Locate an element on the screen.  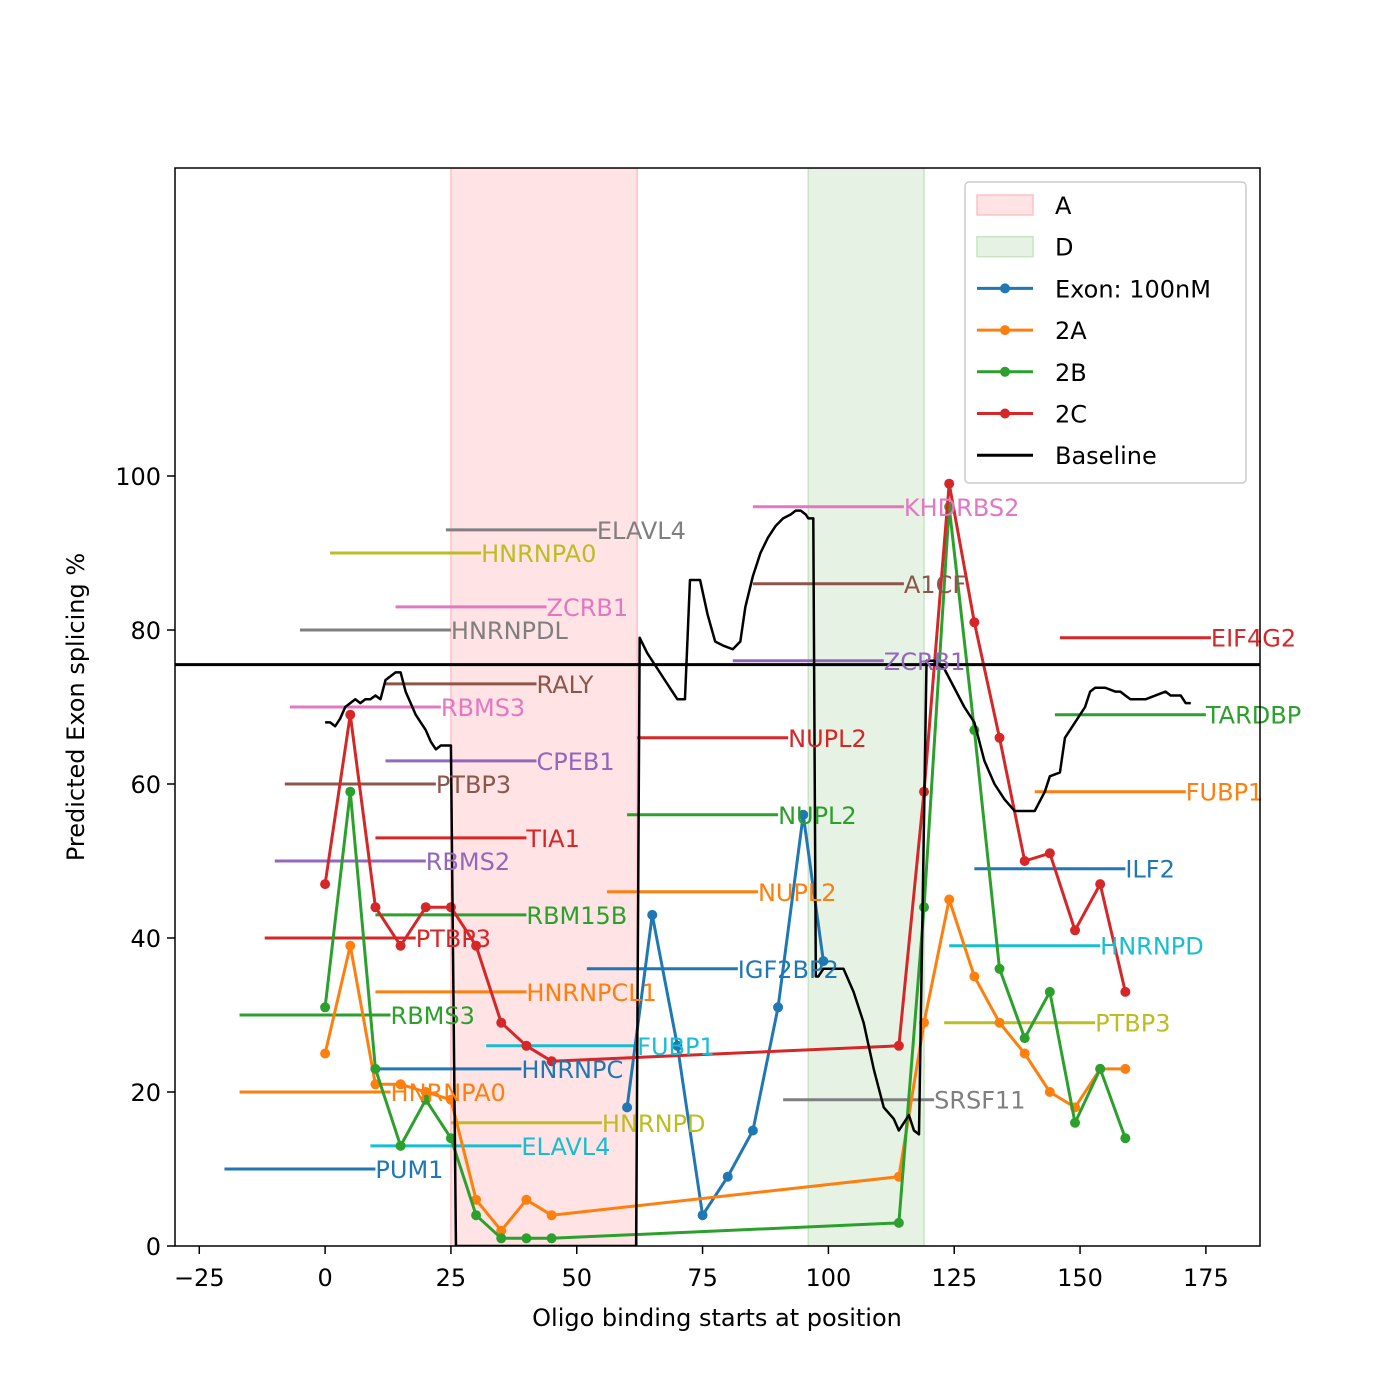
legend-label-2b: 2B is located at coordinates (1071, 373).